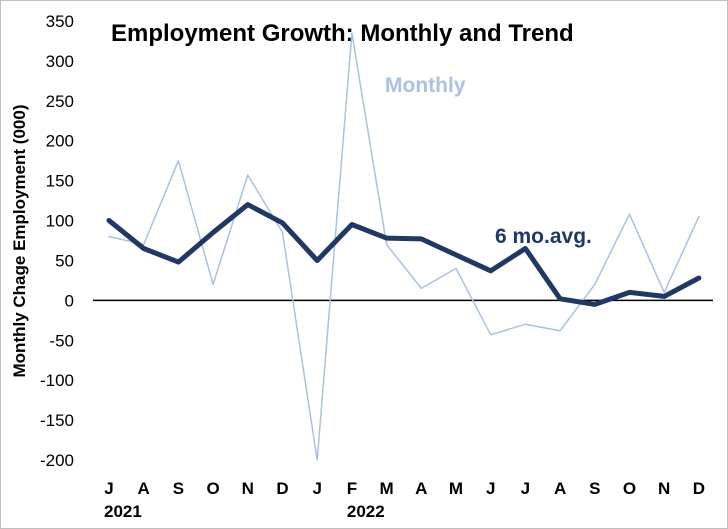 This screenshot has height=529, width=728. Describe the element at coordinates (123, 511) in the screenshot. I see `year-label: 2021` at that location.